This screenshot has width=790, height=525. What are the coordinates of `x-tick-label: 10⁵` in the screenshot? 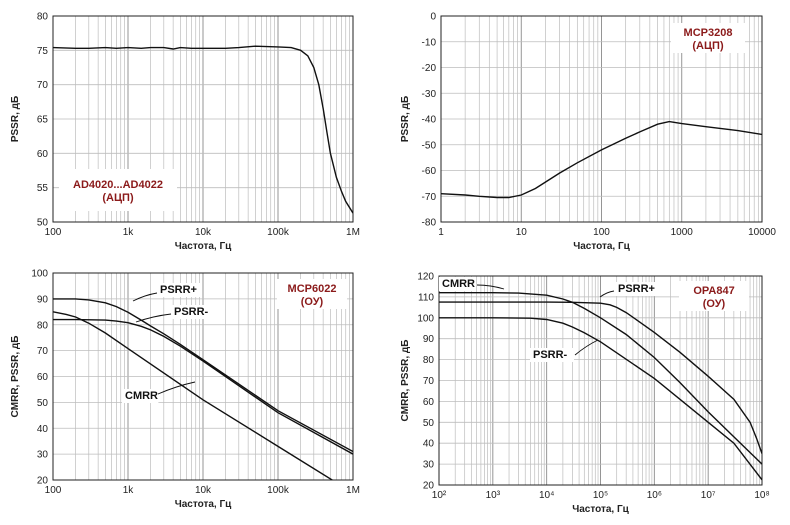 It's located at (600, 495).